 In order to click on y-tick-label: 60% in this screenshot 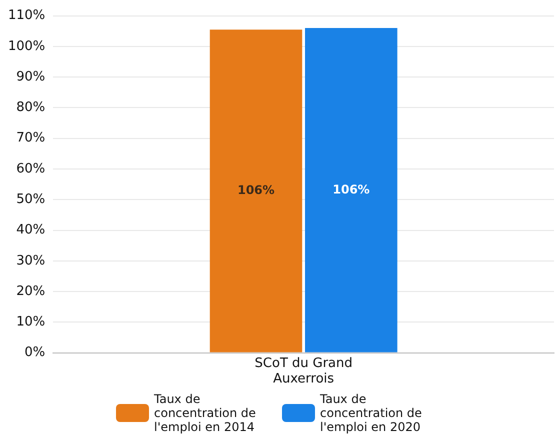, I will do `click(31, 168)`.